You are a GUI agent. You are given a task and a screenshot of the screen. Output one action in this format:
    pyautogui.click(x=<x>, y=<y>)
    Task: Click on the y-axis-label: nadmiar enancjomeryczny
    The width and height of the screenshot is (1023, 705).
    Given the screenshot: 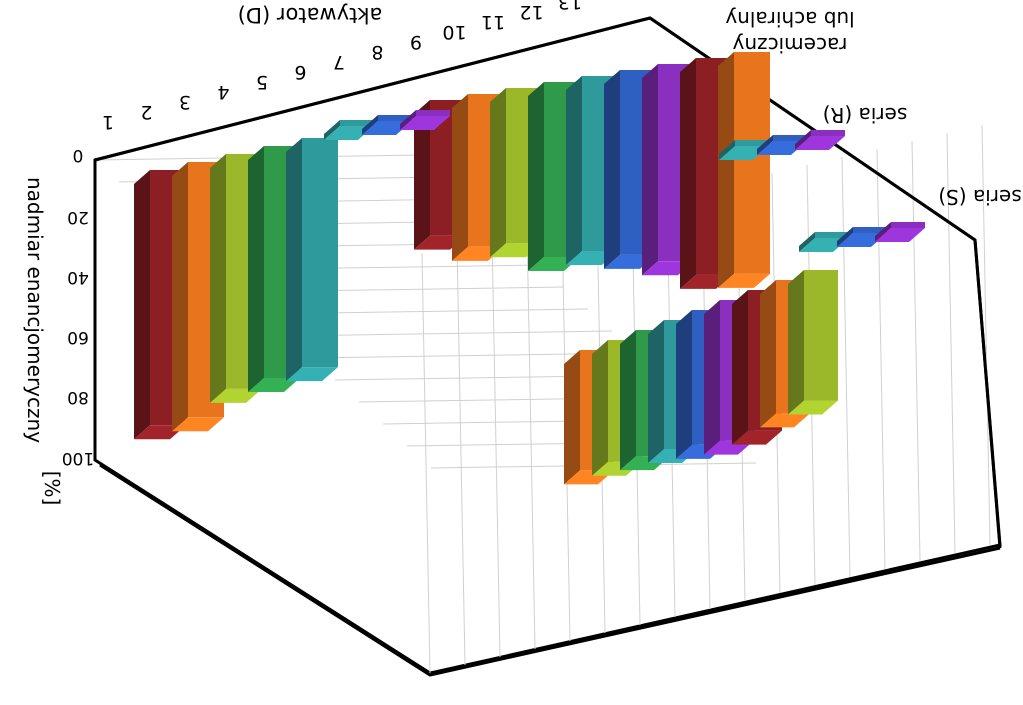 What is the action you would take?
    pyautogui.click(x=35, y=310)
    